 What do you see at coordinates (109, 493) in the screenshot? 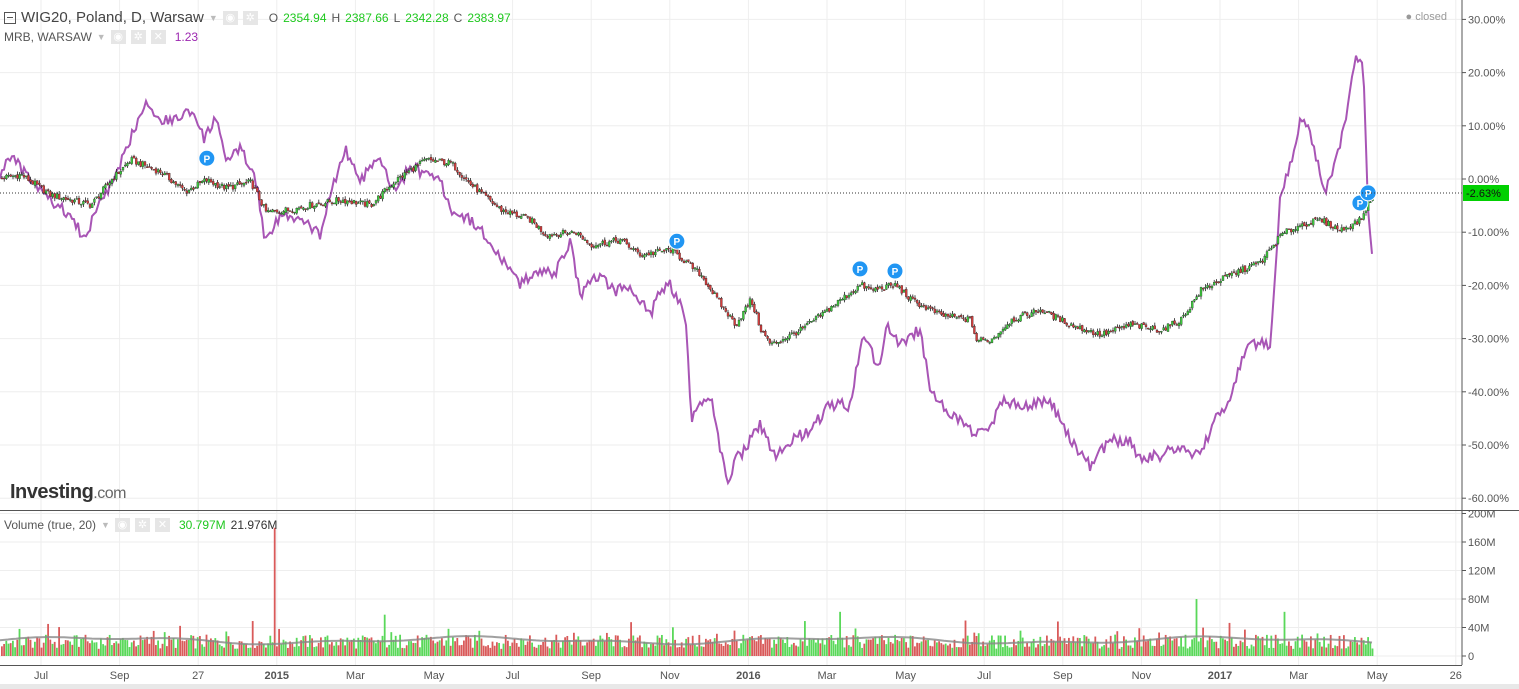
I see `logo-suffix: .com` at bounding box center [109, 493].